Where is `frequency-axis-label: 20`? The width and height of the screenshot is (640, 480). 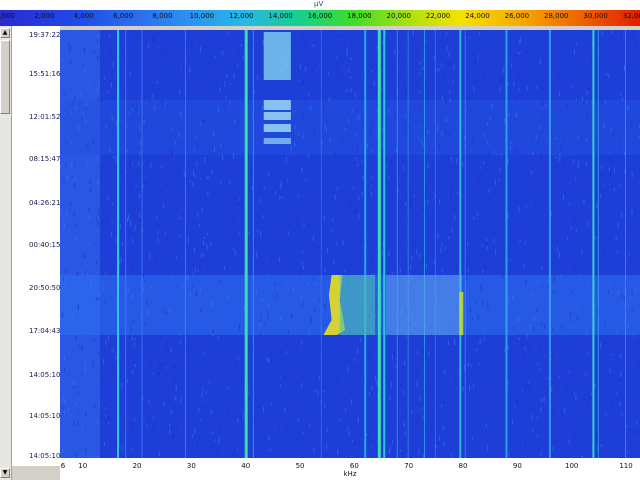 frequency-axis-label: 20 is located at coordinates (137, 466).